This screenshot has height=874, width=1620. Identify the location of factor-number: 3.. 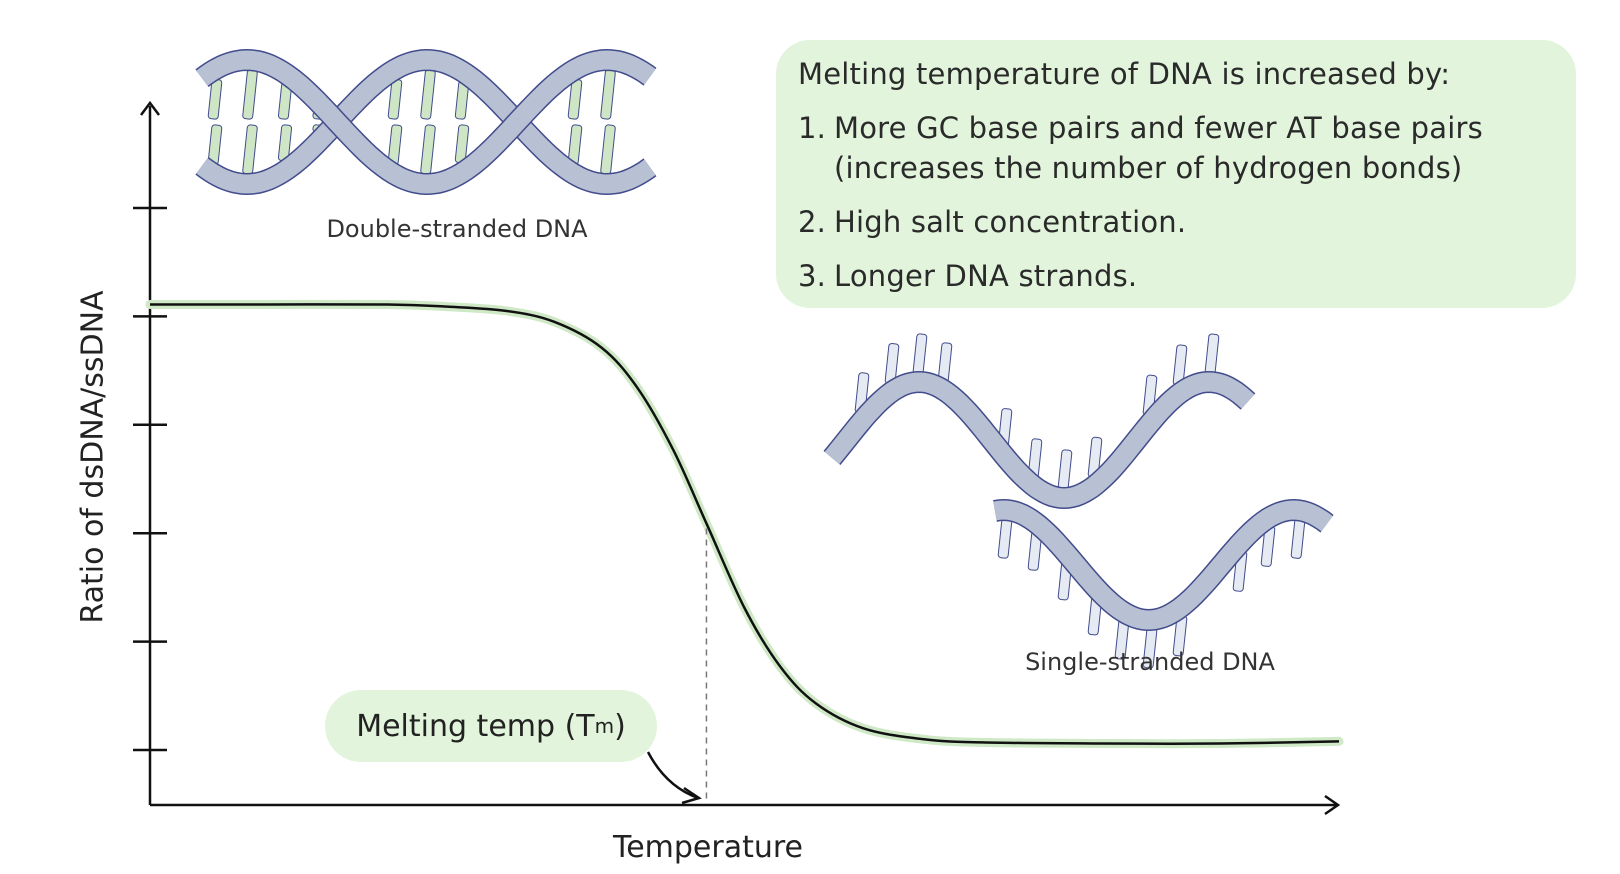
(812, 276).